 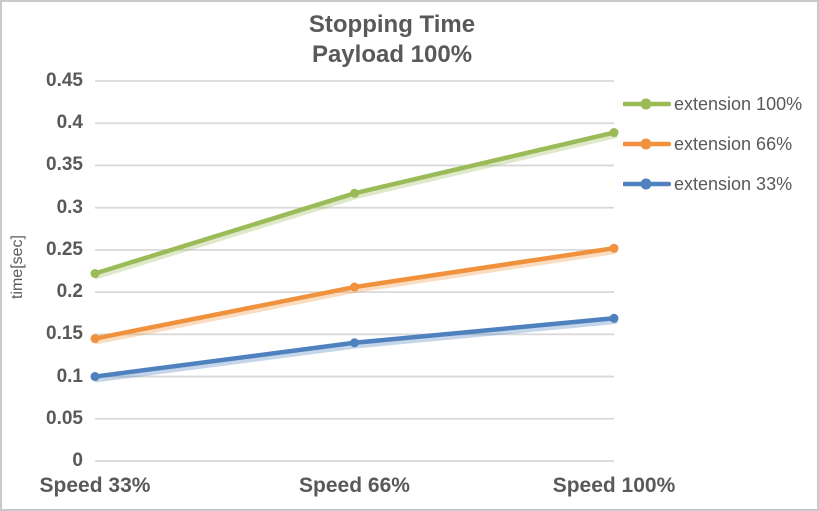 What do you see at coordinates (77, 460) in the screenshot?
I see `y-tick-label: 0` at bounding box center [77, 460].